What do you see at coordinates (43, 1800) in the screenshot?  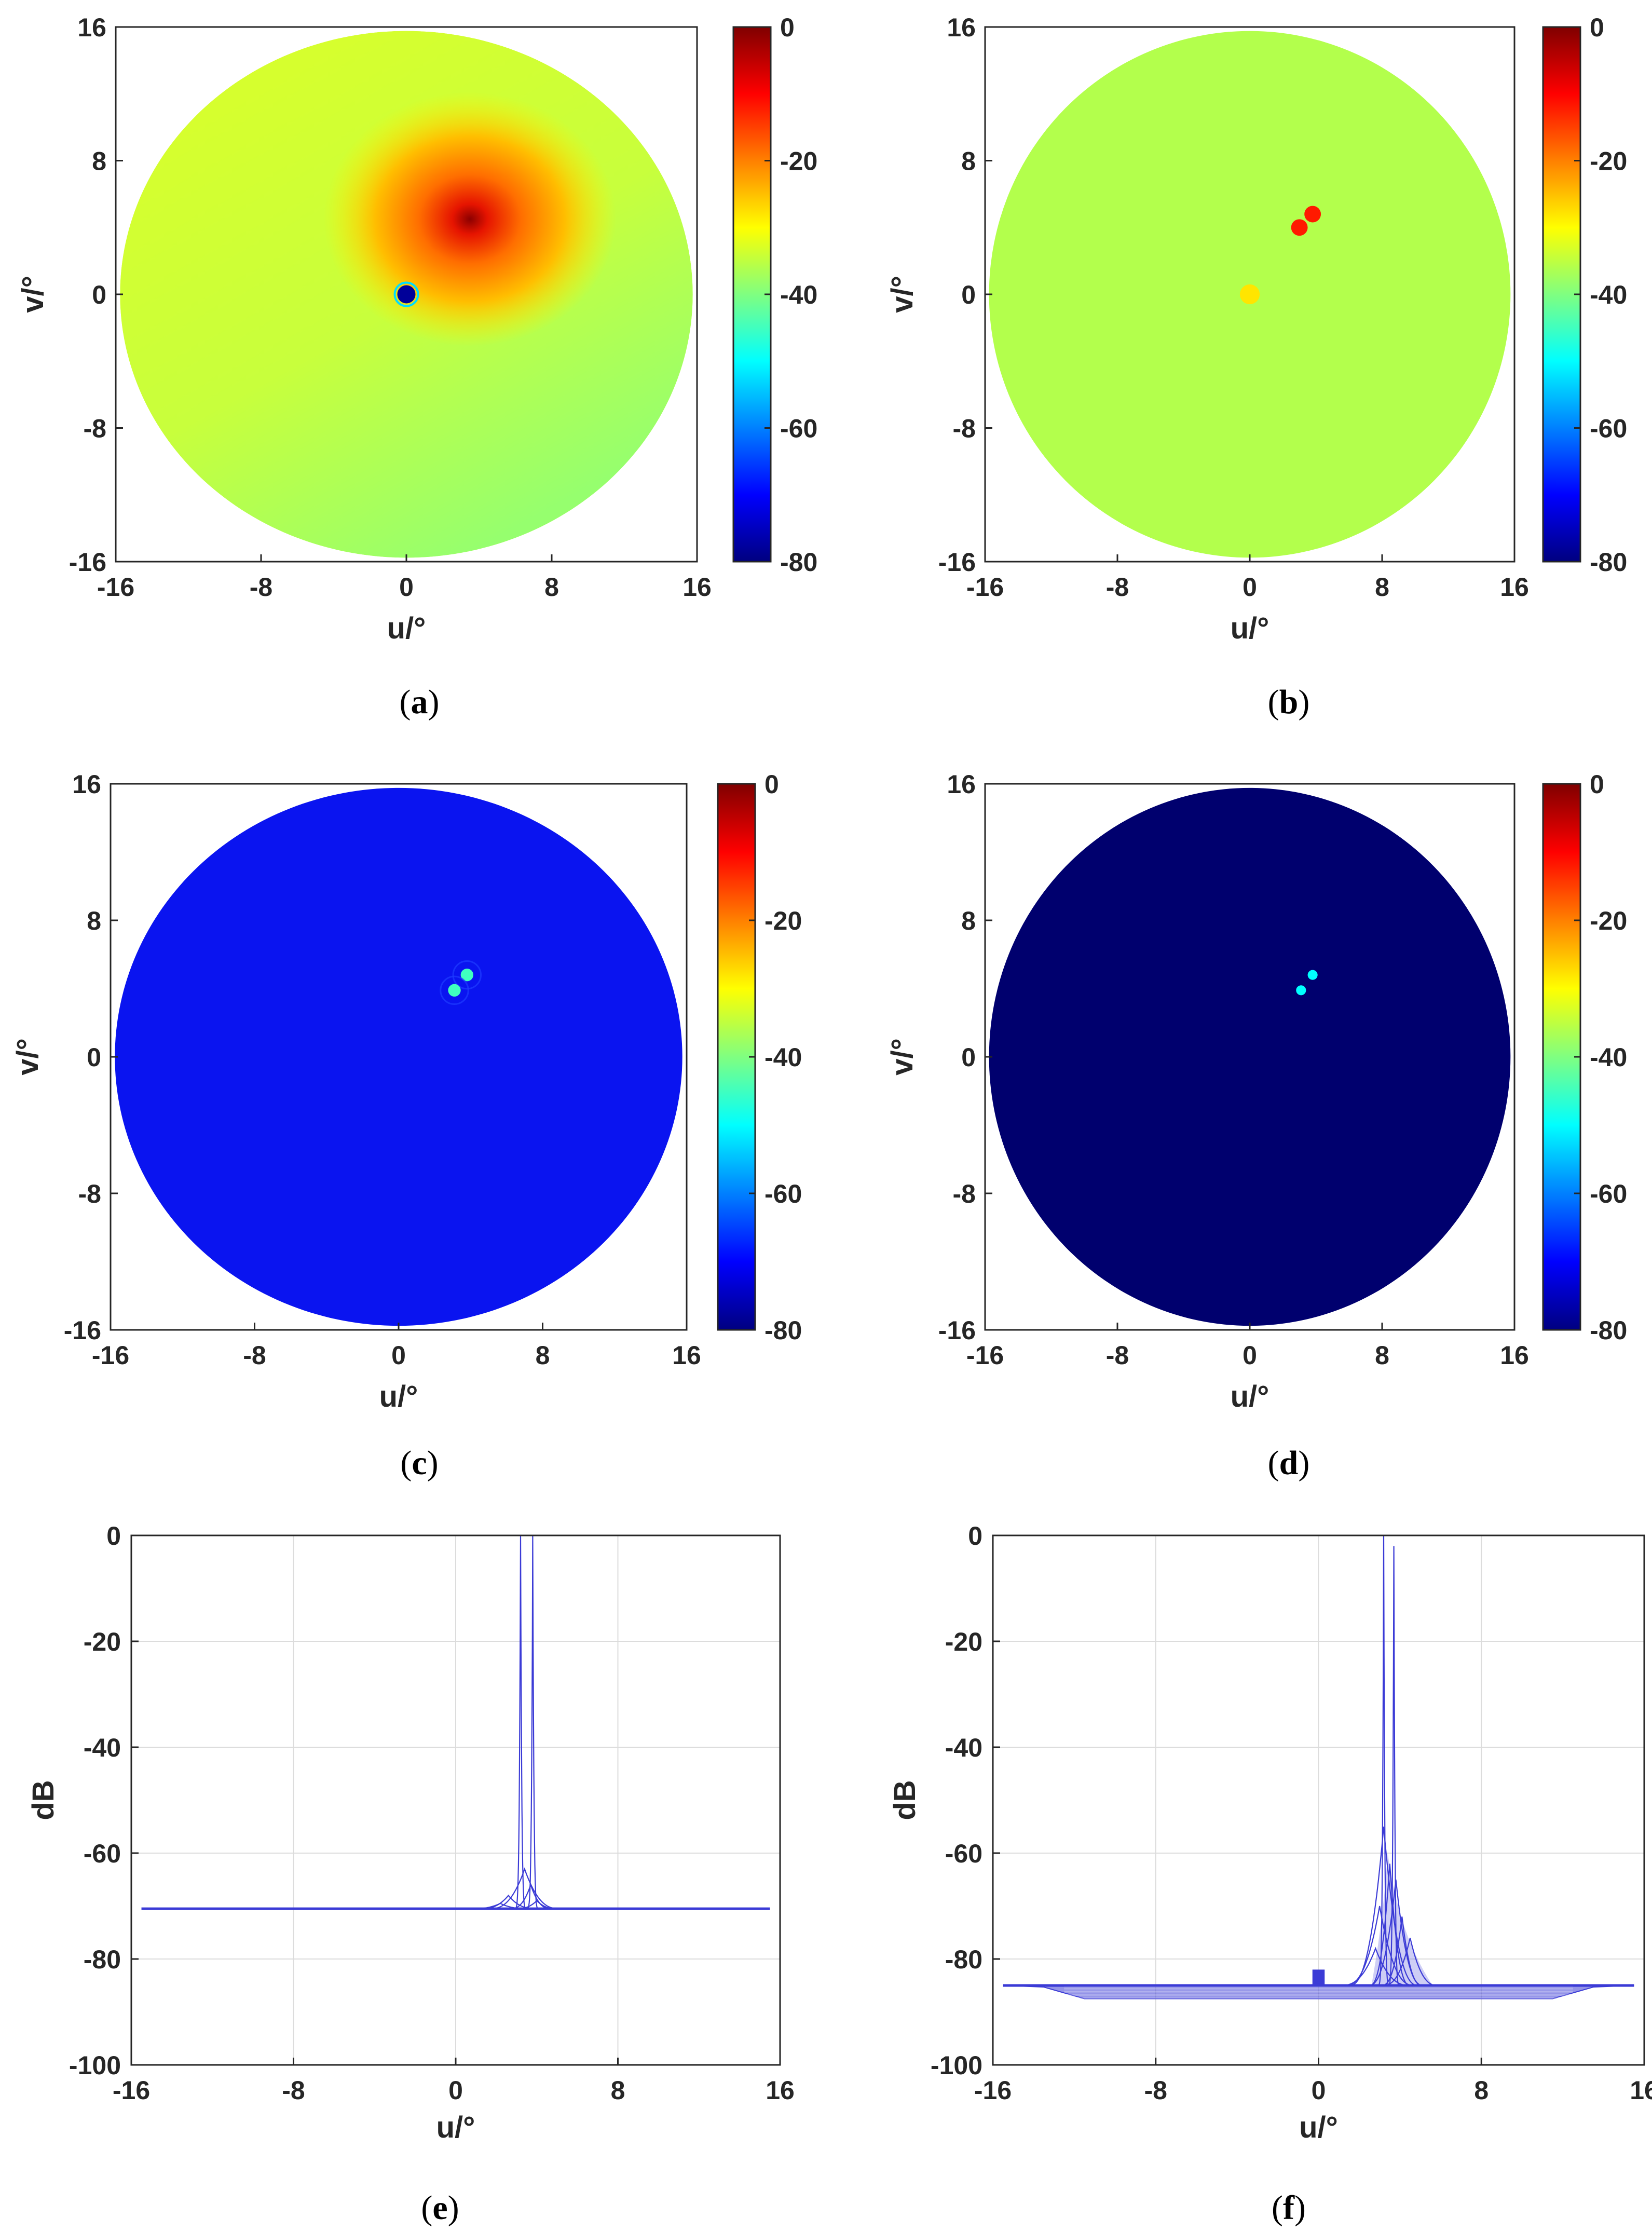 I see `y-axis-label: dB` at bounding box center [43, 1800].